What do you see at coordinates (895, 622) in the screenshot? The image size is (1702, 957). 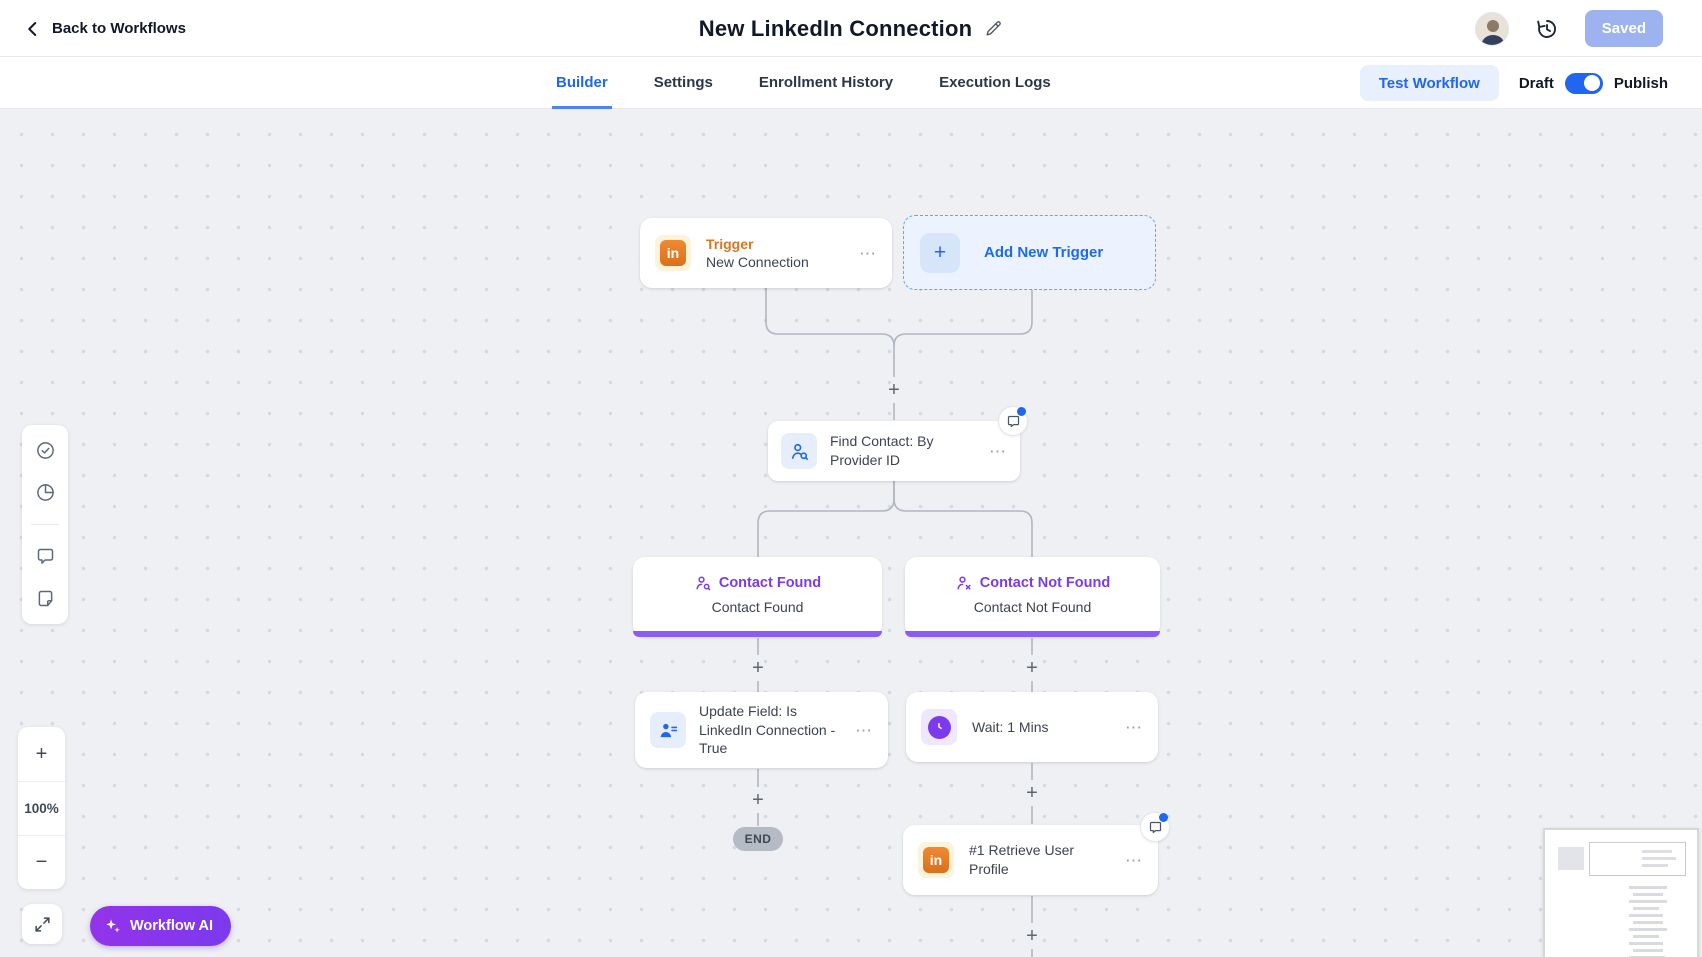 I see `connector-lines` at bounding box center [895, 622].